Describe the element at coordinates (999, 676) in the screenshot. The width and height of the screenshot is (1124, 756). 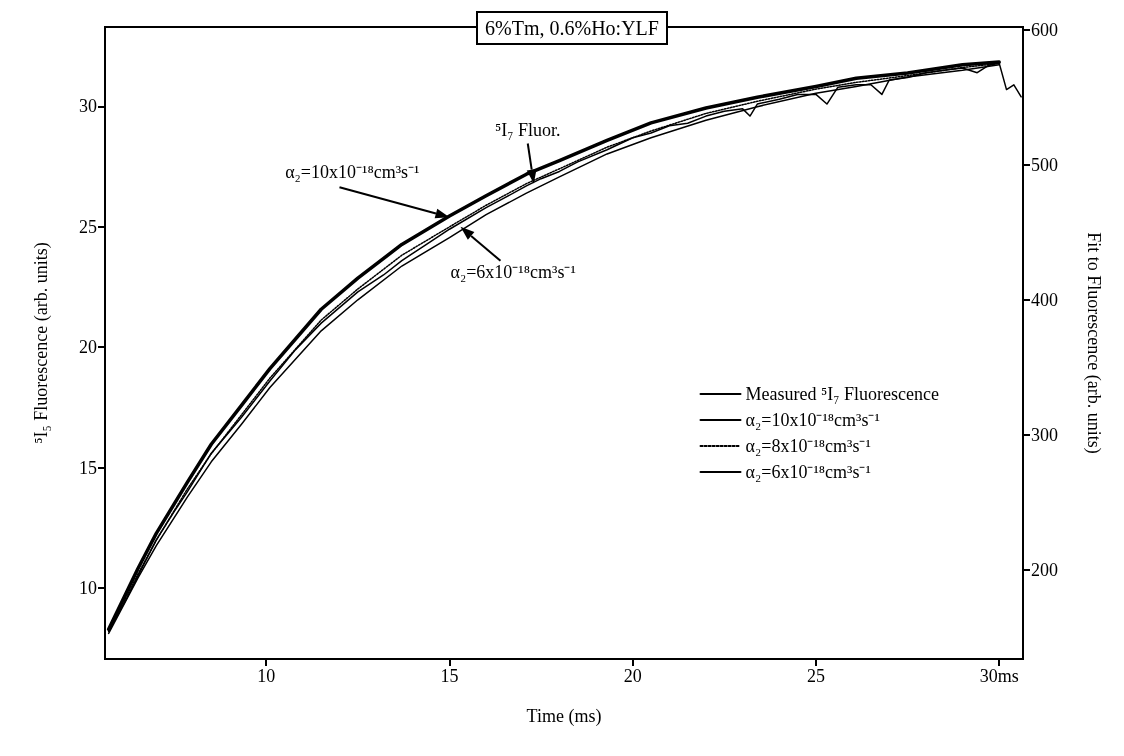
I see `x-tick-label: 30ms` at that location.